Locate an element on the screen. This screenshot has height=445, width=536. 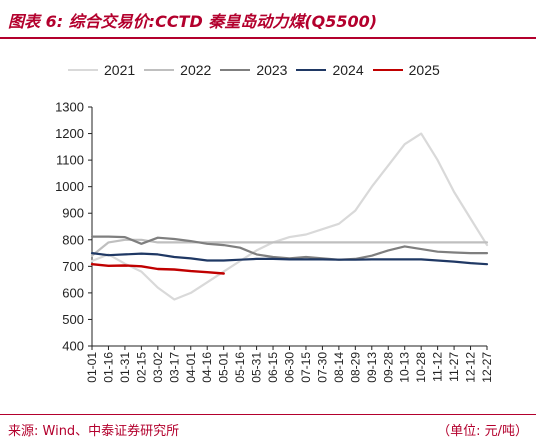
x-tick-label: 08-14 is located at coordinates (339, 367).